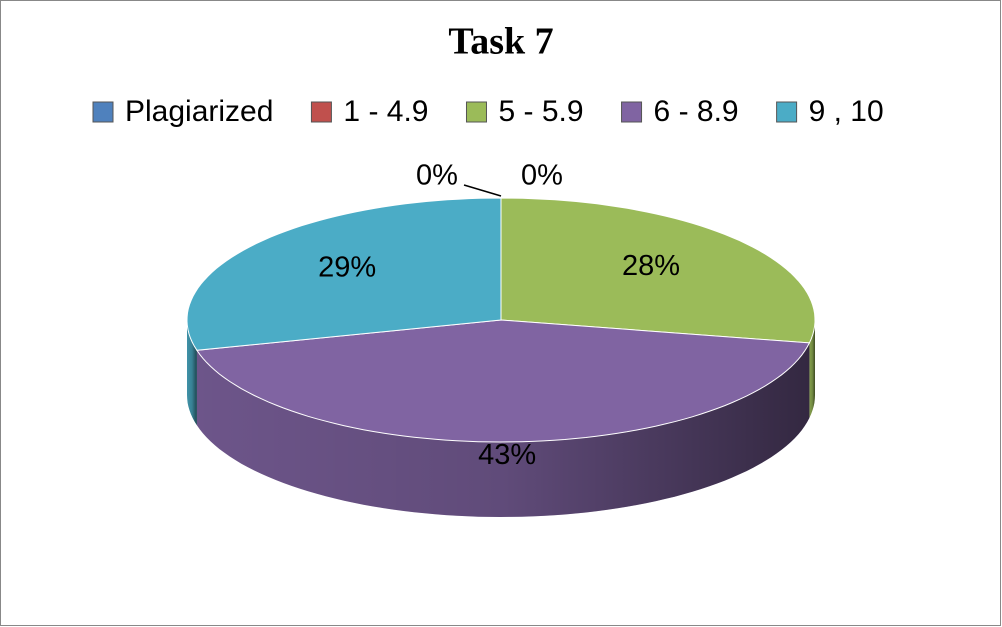 The width and height of the screenshot is (1002, 627). What do you see at coordinates (651, 266) in the screenshot?
I see `data-label: 28%` at bounding box center [651, 266].